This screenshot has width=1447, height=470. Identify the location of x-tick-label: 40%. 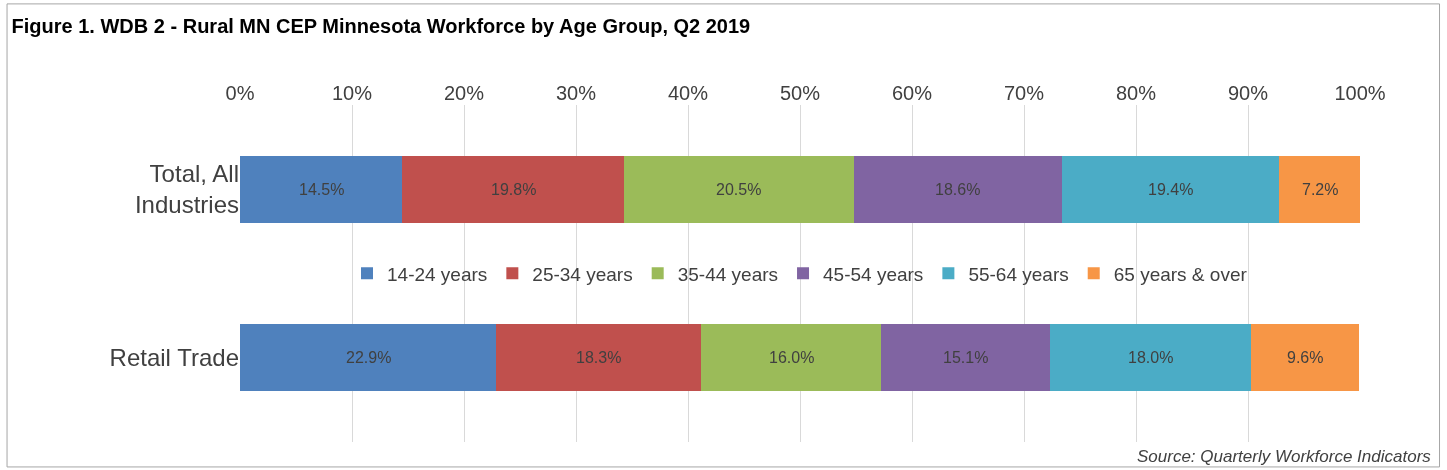
(688, 93).